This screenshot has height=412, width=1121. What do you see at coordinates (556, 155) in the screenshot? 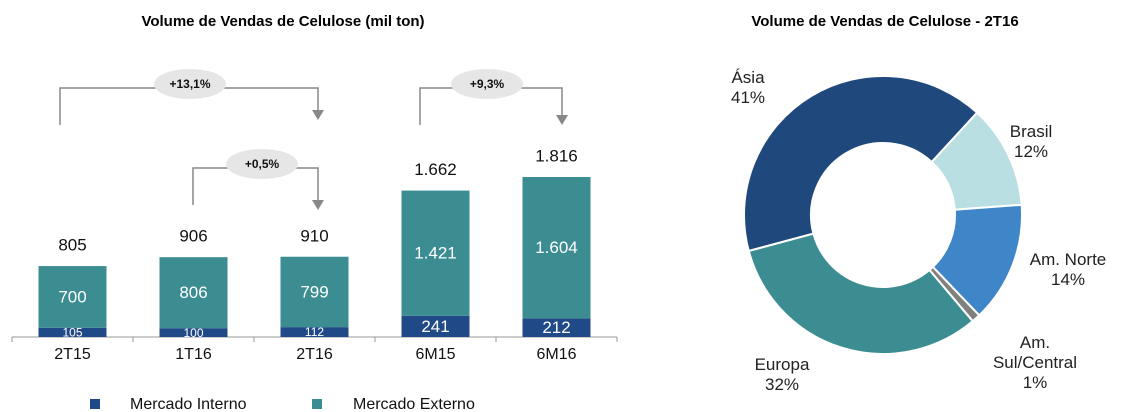
I see `total-label: 1.816` at bounding box center [556, 155].